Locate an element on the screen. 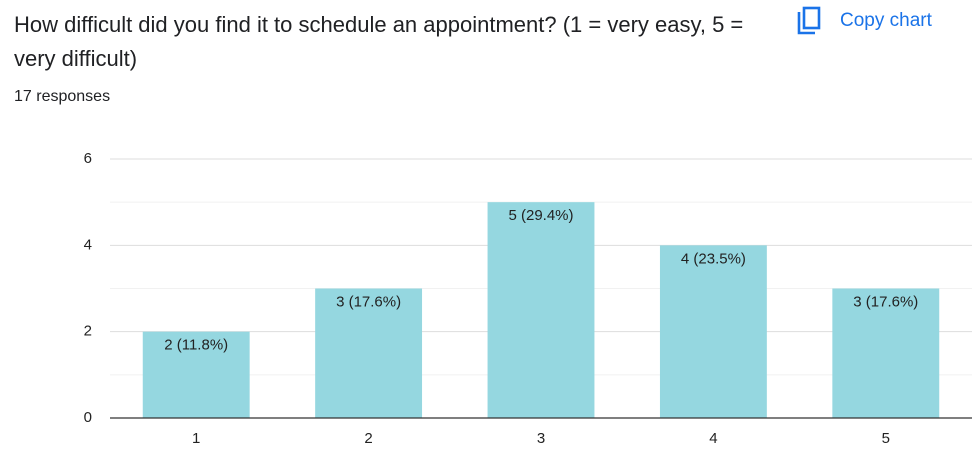  y-tick-label: 2 is located at coordinates (88, 331).